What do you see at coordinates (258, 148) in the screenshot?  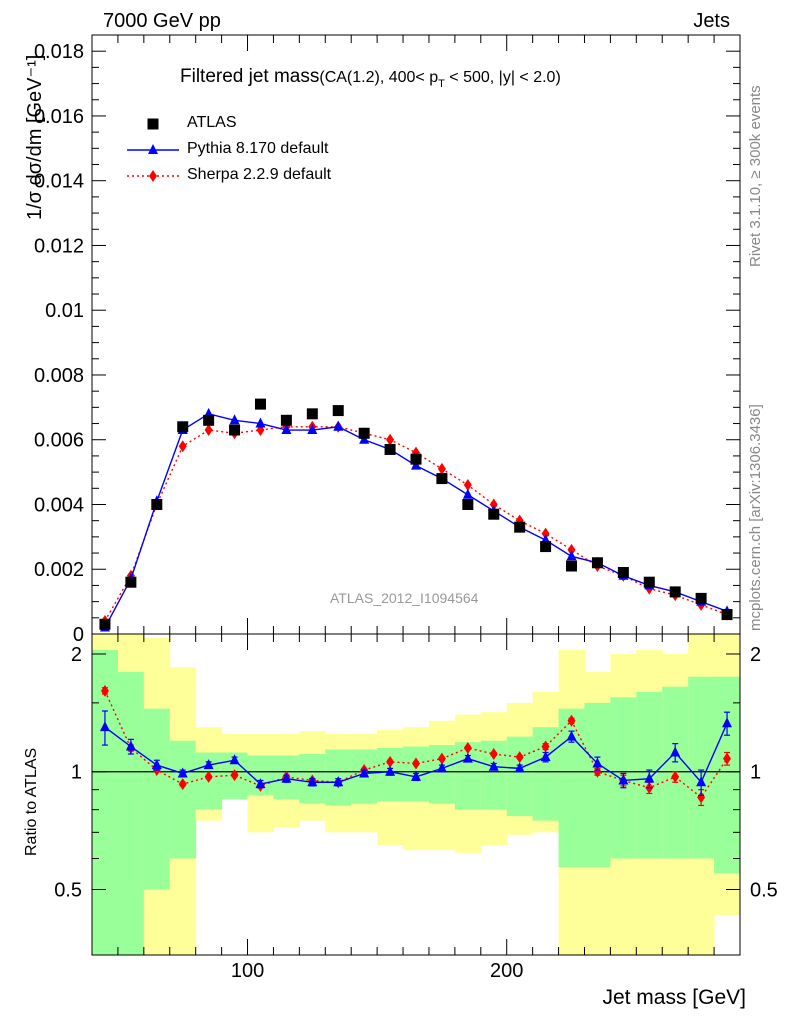 I see `legend-label-pythia: Pythia 8.170 default` at bounding box center [258, 148].